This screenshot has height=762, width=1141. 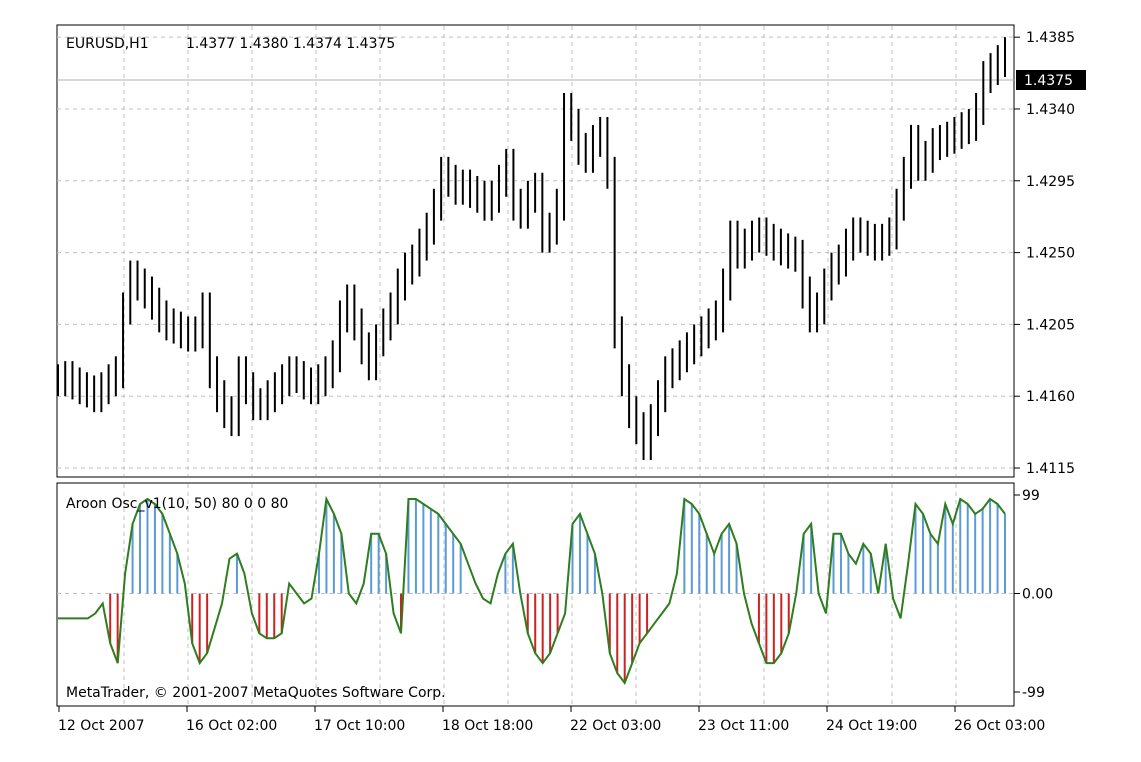 What do you see at coordinates (1050, 469) in the screenshot?
I see `price-tick-label: 1.4115` at bounding box center [1050, 469].